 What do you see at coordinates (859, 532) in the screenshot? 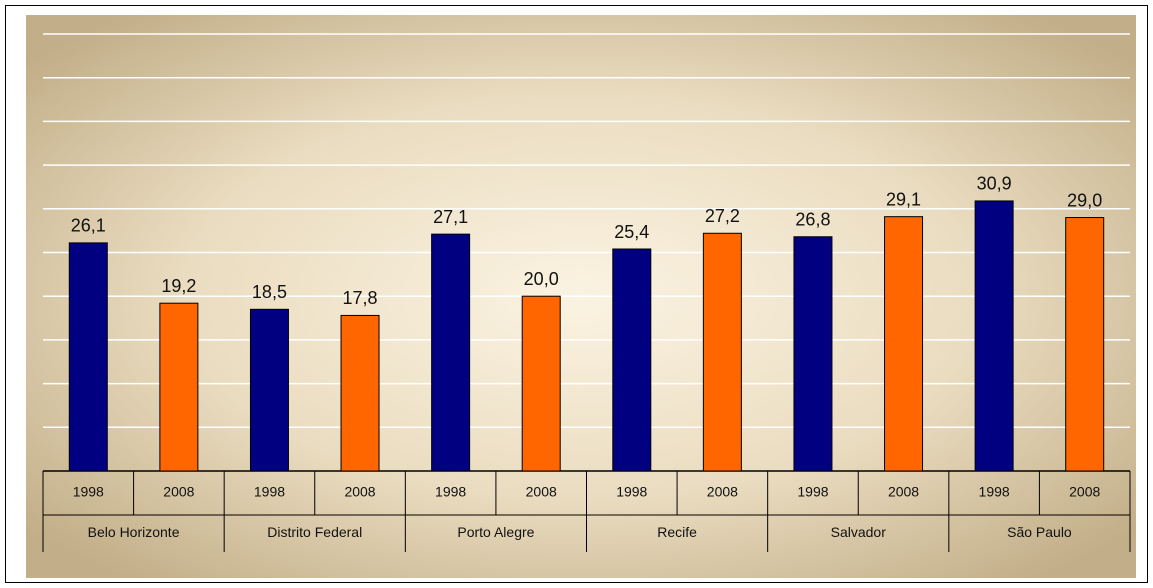
I see `category-label: Salvador` at bounding box center [859, 532].